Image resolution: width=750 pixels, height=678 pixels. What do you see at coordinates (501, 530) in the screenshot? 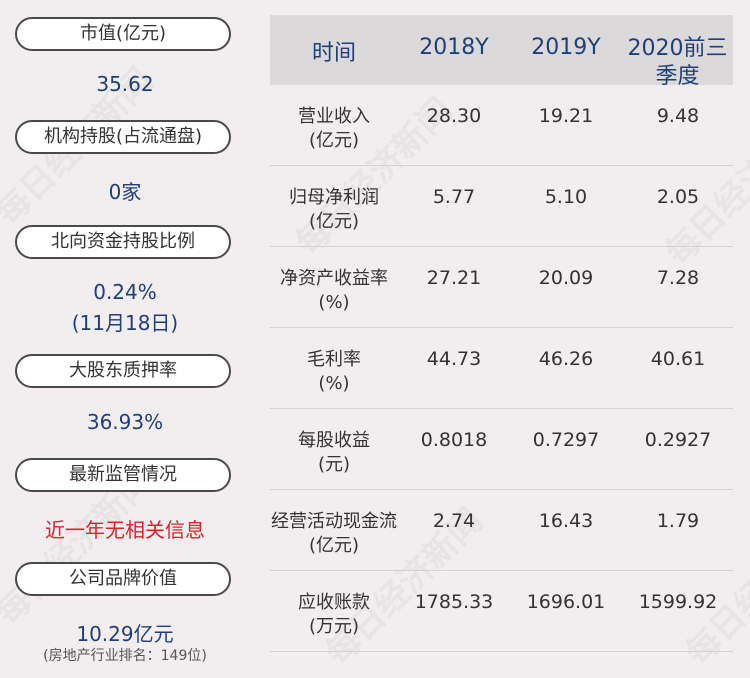
I see `table-row: 经营活动现金流 (亿元) 2.74 16.43 1.79` at bounding box center [501, 530].